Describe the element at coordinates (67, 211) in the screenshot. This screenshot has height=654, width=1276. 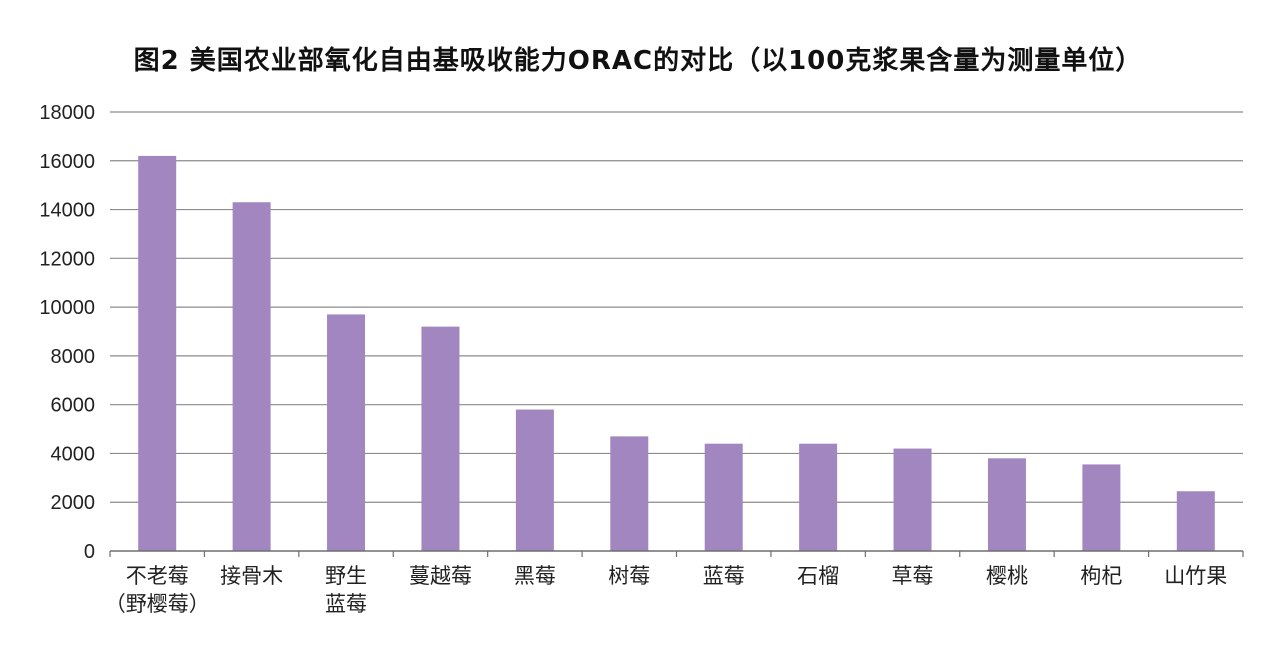
I see `y-tick-label: 14000` at that location.